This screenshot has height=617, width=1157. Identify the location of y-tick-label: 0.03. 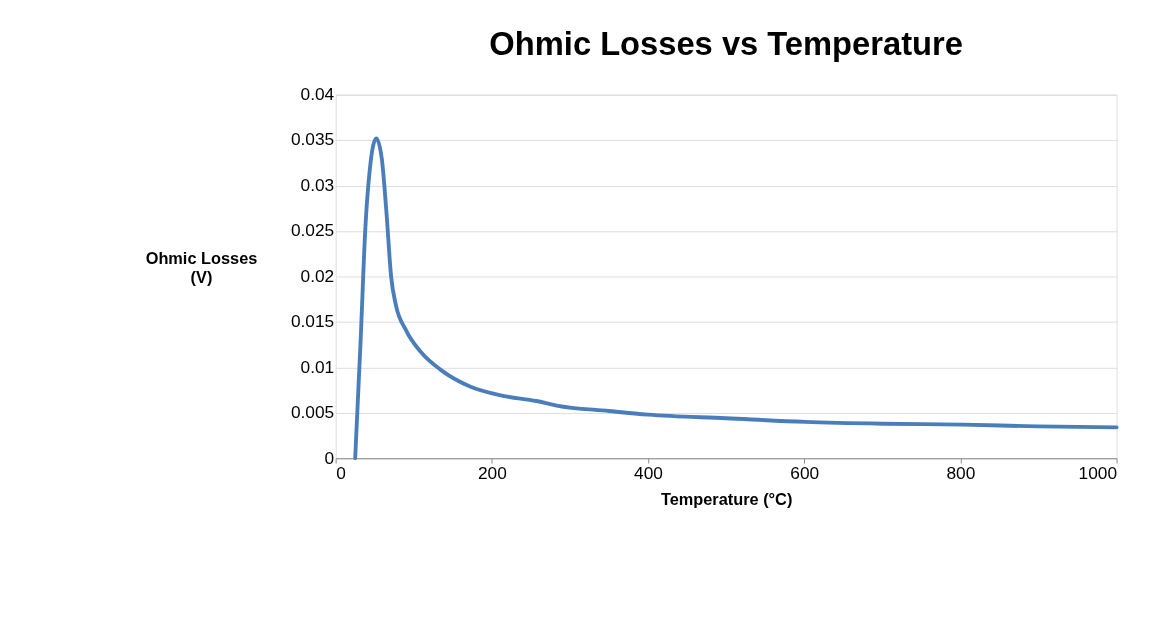
(317, 184).